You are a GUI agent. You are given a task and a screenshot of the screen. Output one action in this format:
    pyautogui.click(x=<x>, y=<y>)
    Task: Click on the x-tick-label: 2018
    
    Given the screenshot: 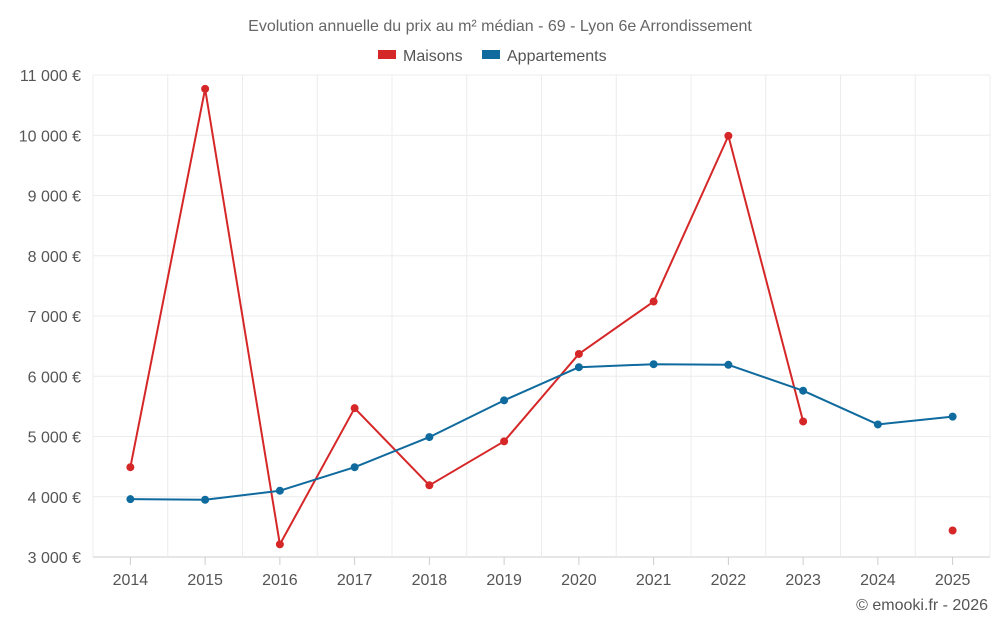 What is the action you would take?
    pyautogui.click(x=430, y=580)
    